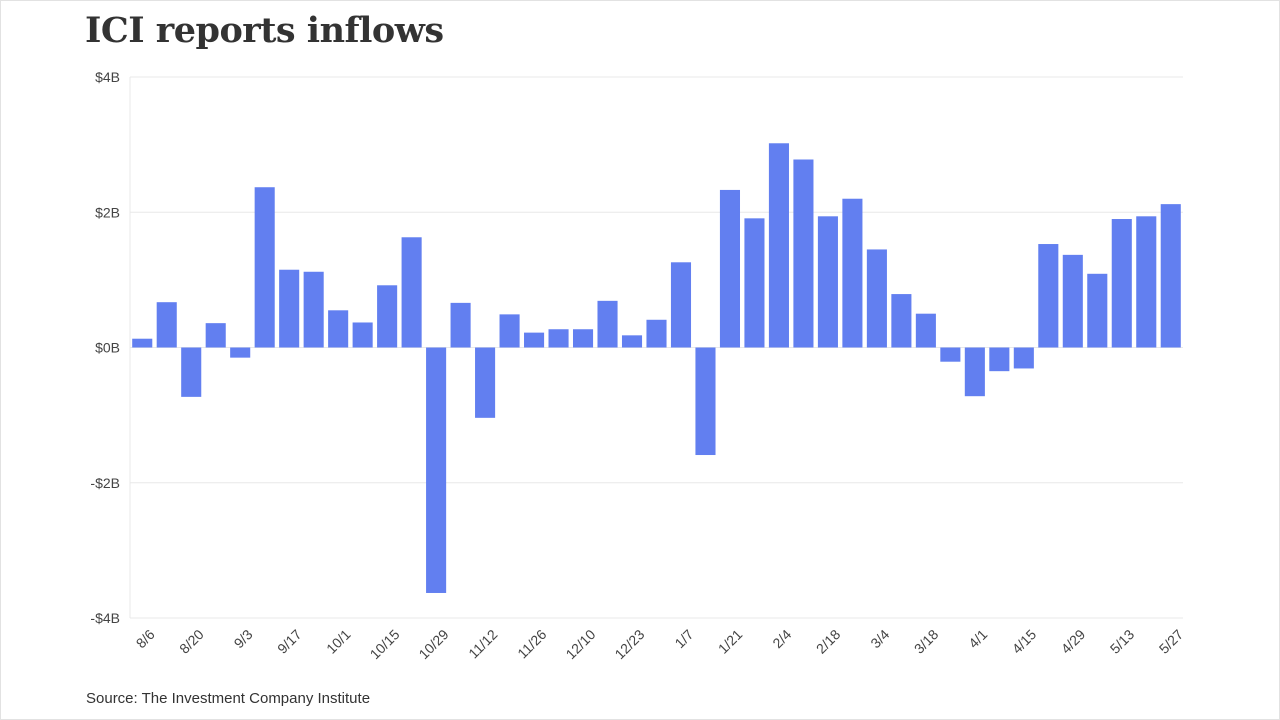 The width and height of the screenshot is (1280, 720). Describe the element at coordinates (105, 618) in the screenshot. I see `y-tick-label: -$4B` at that location.